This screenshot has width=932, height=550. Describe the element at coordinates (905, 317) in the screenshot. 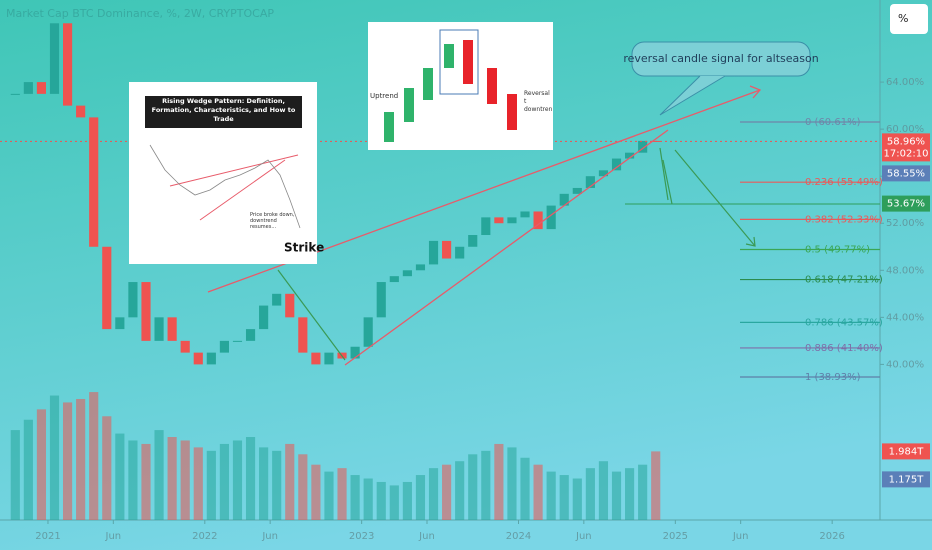

I see `y-tick-label: 44.00%` at that location.